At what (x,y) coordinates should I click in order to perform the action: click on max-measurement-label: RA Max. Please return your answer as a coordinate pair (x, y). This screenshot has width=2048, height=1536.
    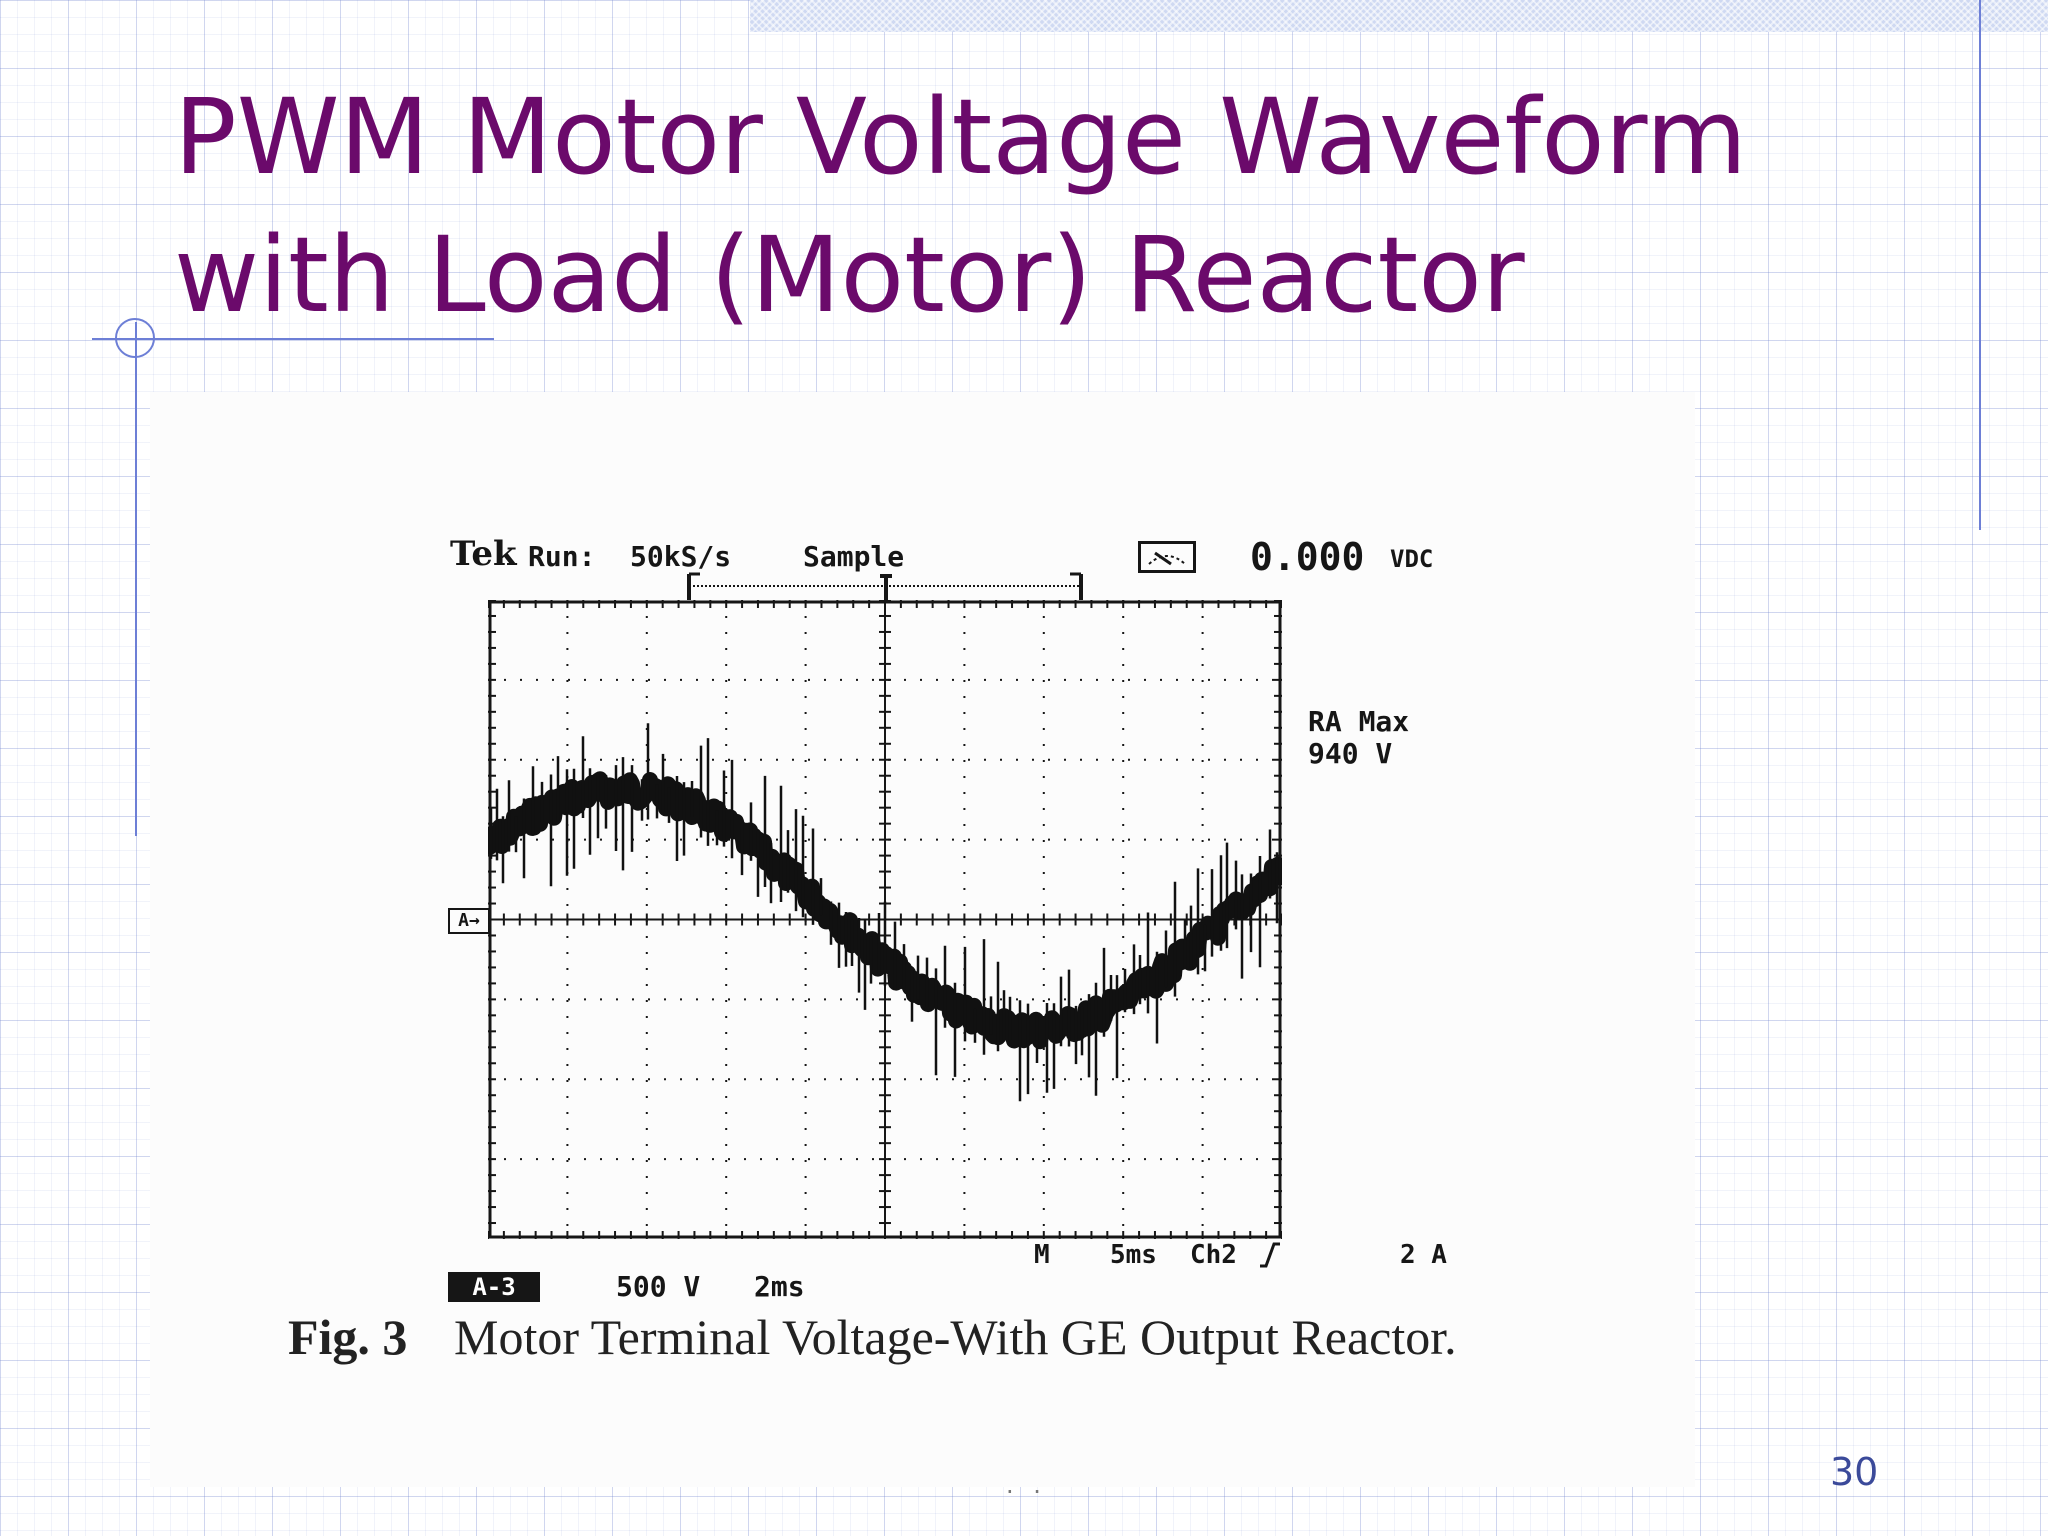
    Looking at the image, I should click on (1359, 721).